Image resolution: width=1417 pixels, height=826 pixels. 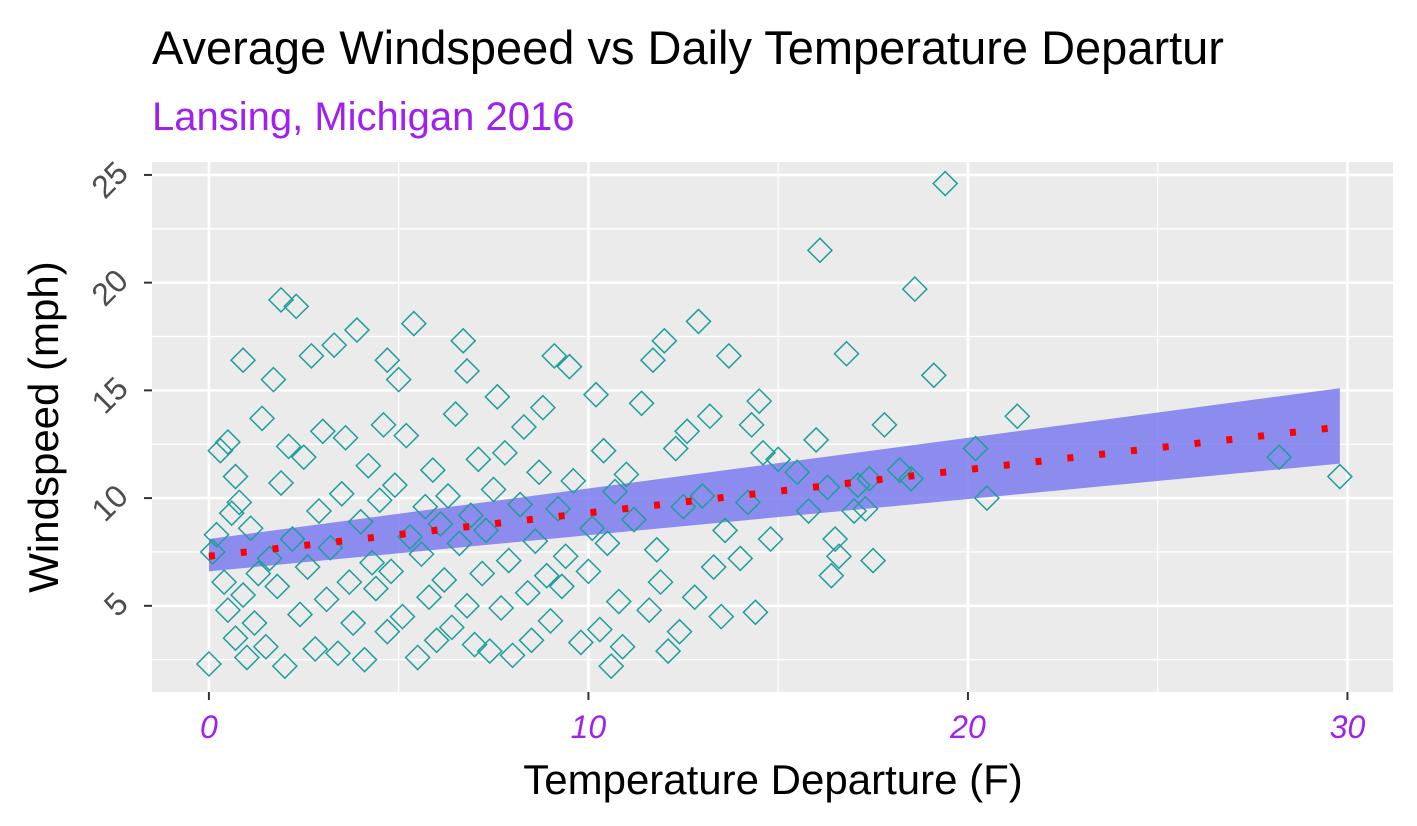 What do you see at coordinates (43, 426) in the screenshot?
I see `y-axis-title: Windspeed (mph)` at bounding box center [43, 426].